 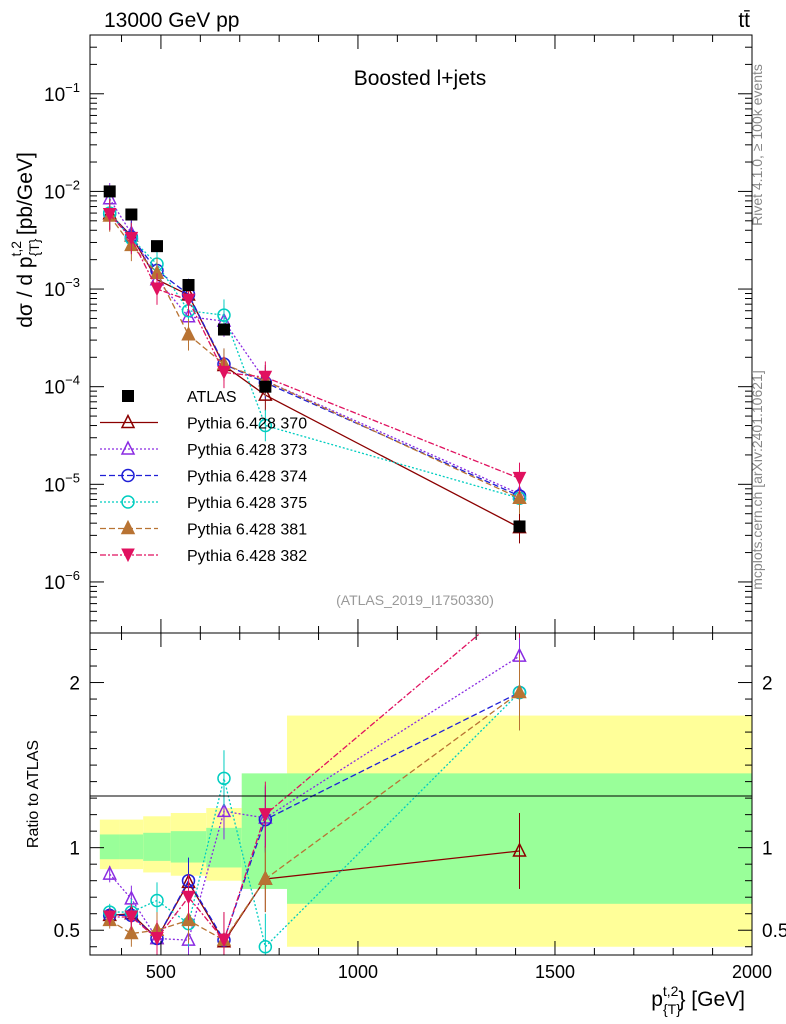 What do you see at coordinates (128, 447) in the screenshot?
I see `legend-373-marker` at bounding box center [128, 447].